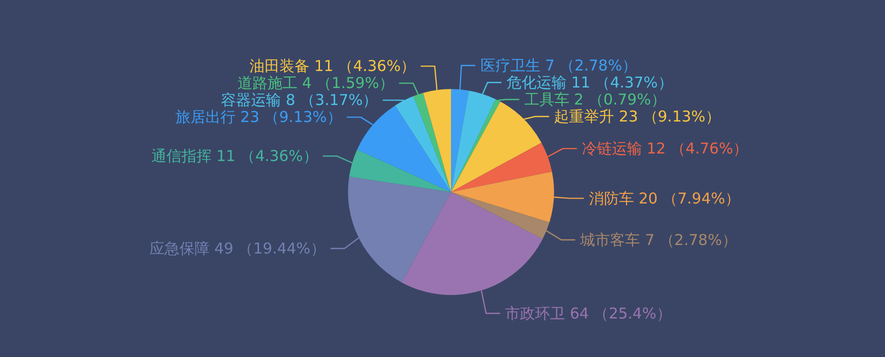 This screenshot has height=357, width=885. I want to click on slice-label: 旅居出行 23 （9.13%）, so click(259, 117).